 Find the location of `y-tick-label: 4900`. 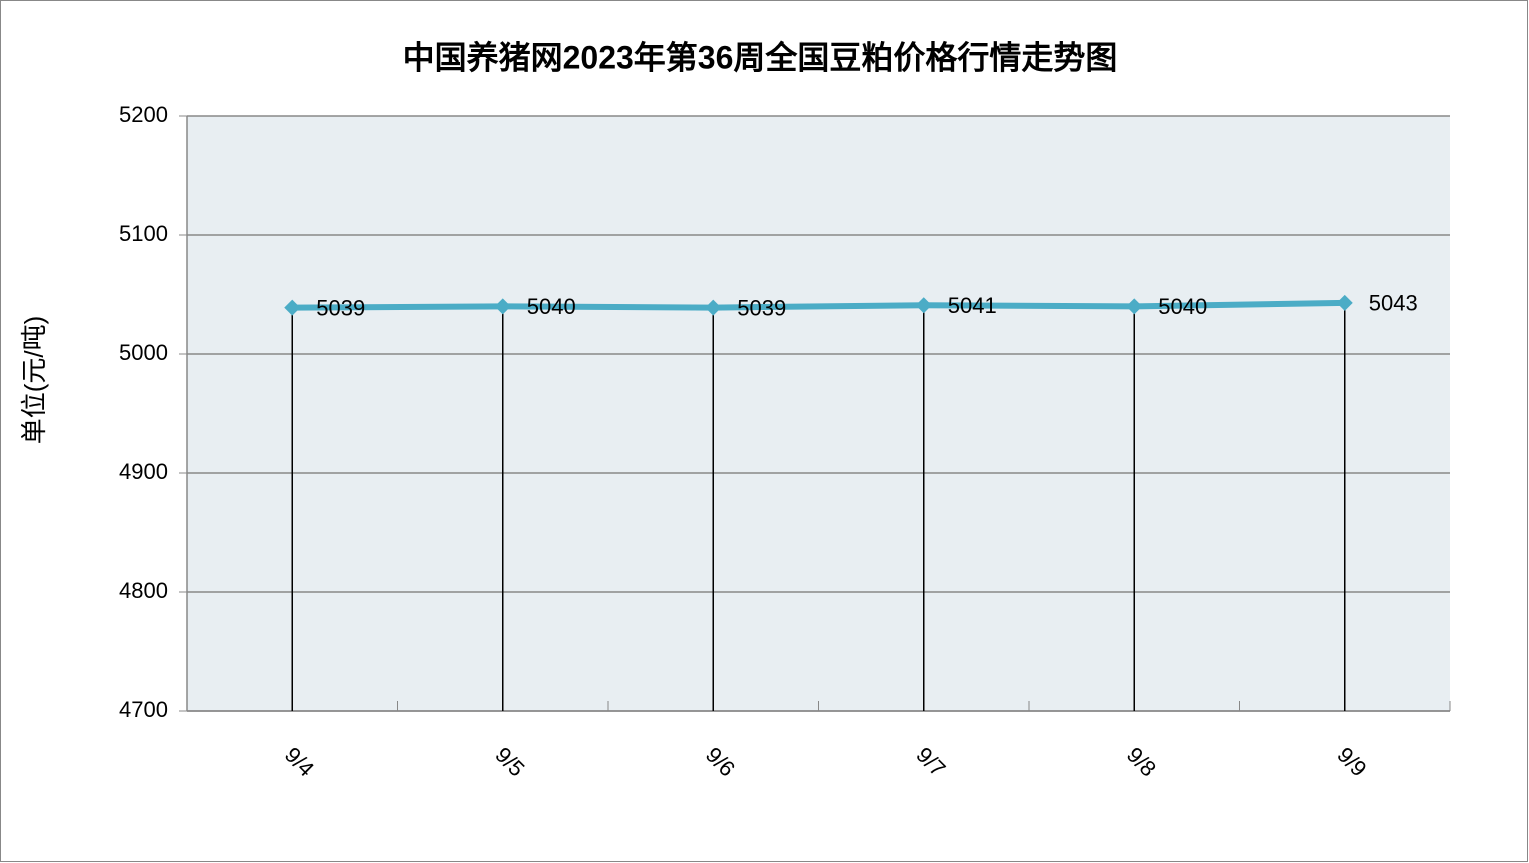

y-tick-label: 4900 is located at coordinates (143, 471).